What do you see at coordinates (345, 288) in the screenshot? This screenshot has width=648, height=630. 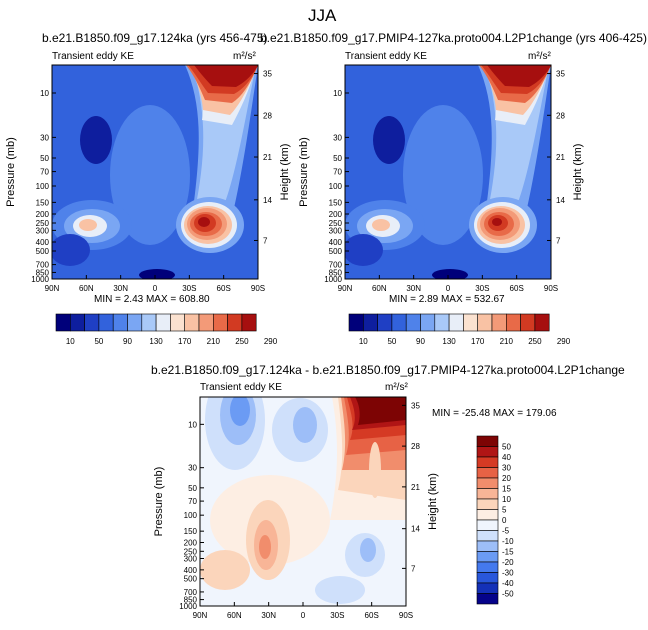 I see `x-tick-label: 90N` at bounding box center [345, 288].